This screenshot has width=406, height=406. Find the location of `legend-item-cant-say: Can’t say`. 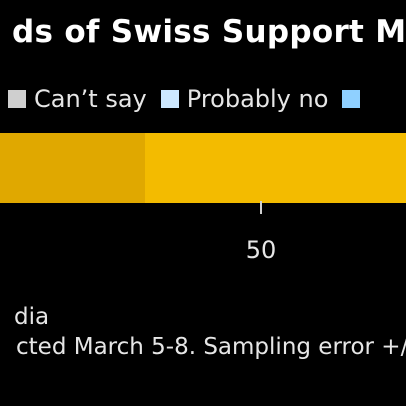

legend-item-cant-say: Can’t say is located at coordinates (73, 99).